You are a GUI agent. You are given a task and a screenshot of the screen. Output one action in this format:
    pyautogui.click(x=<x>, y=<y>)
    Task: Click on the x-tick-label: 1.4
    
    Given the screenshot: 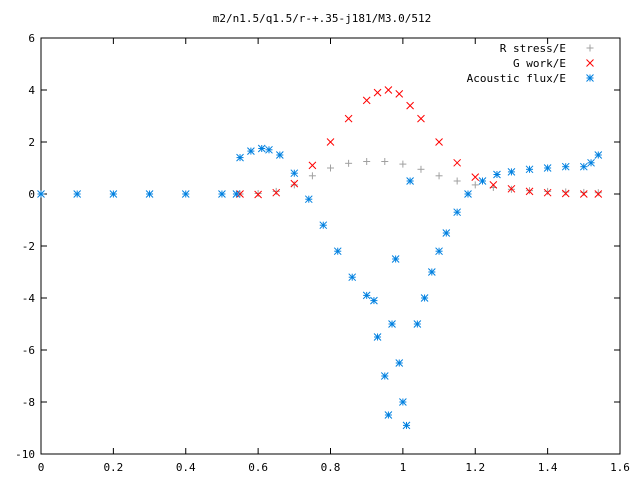 What is the action you would take?
    pyautogui.click(x=548, y=467)
    